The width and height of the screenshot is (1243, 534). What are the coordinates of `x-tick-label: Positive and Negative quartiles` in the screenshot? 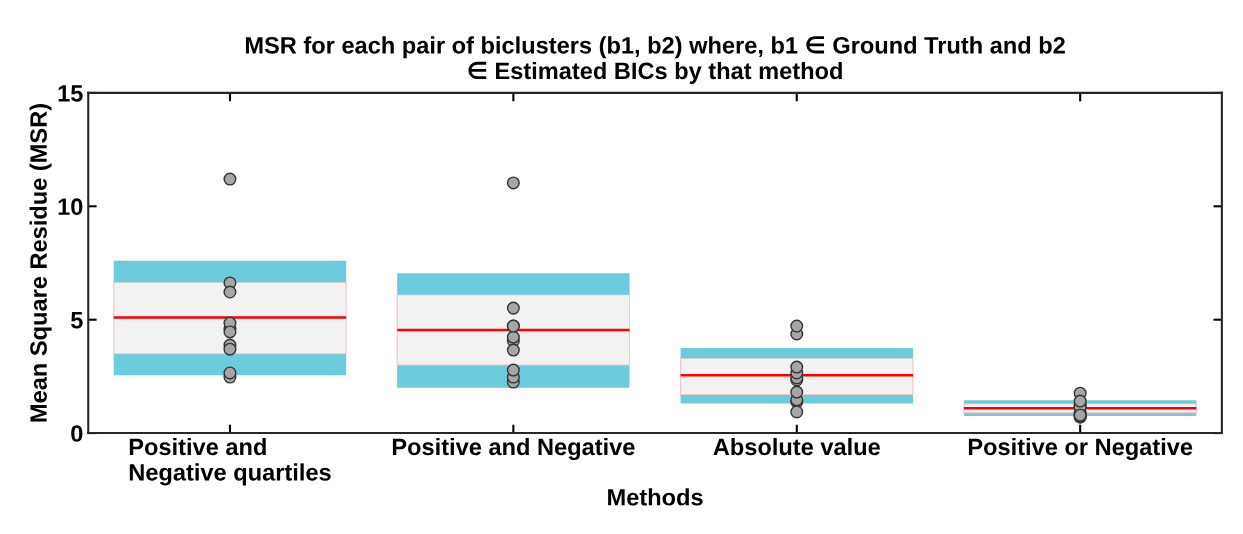 It's located at (230, 461).